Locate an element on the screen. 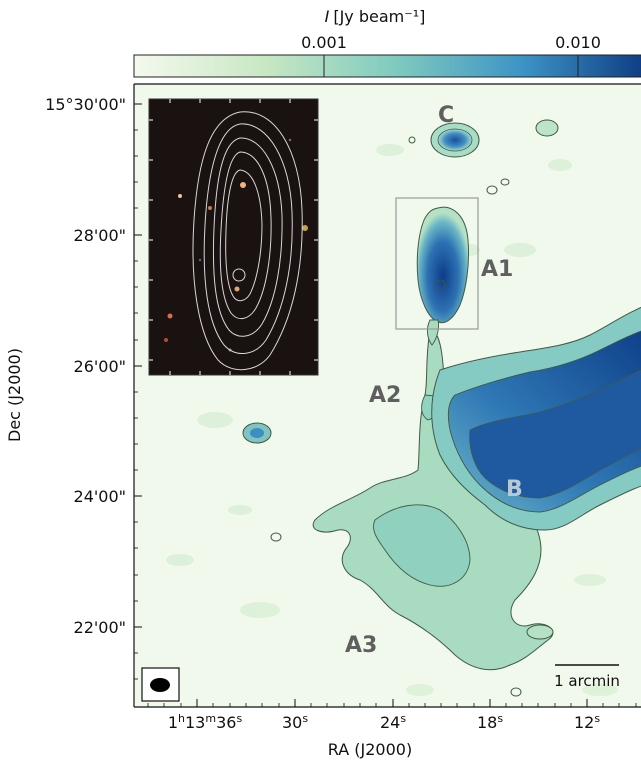 The height and width of the screenshot is (762, 641). colorbar-gradient is located at coordinates (387, 66).